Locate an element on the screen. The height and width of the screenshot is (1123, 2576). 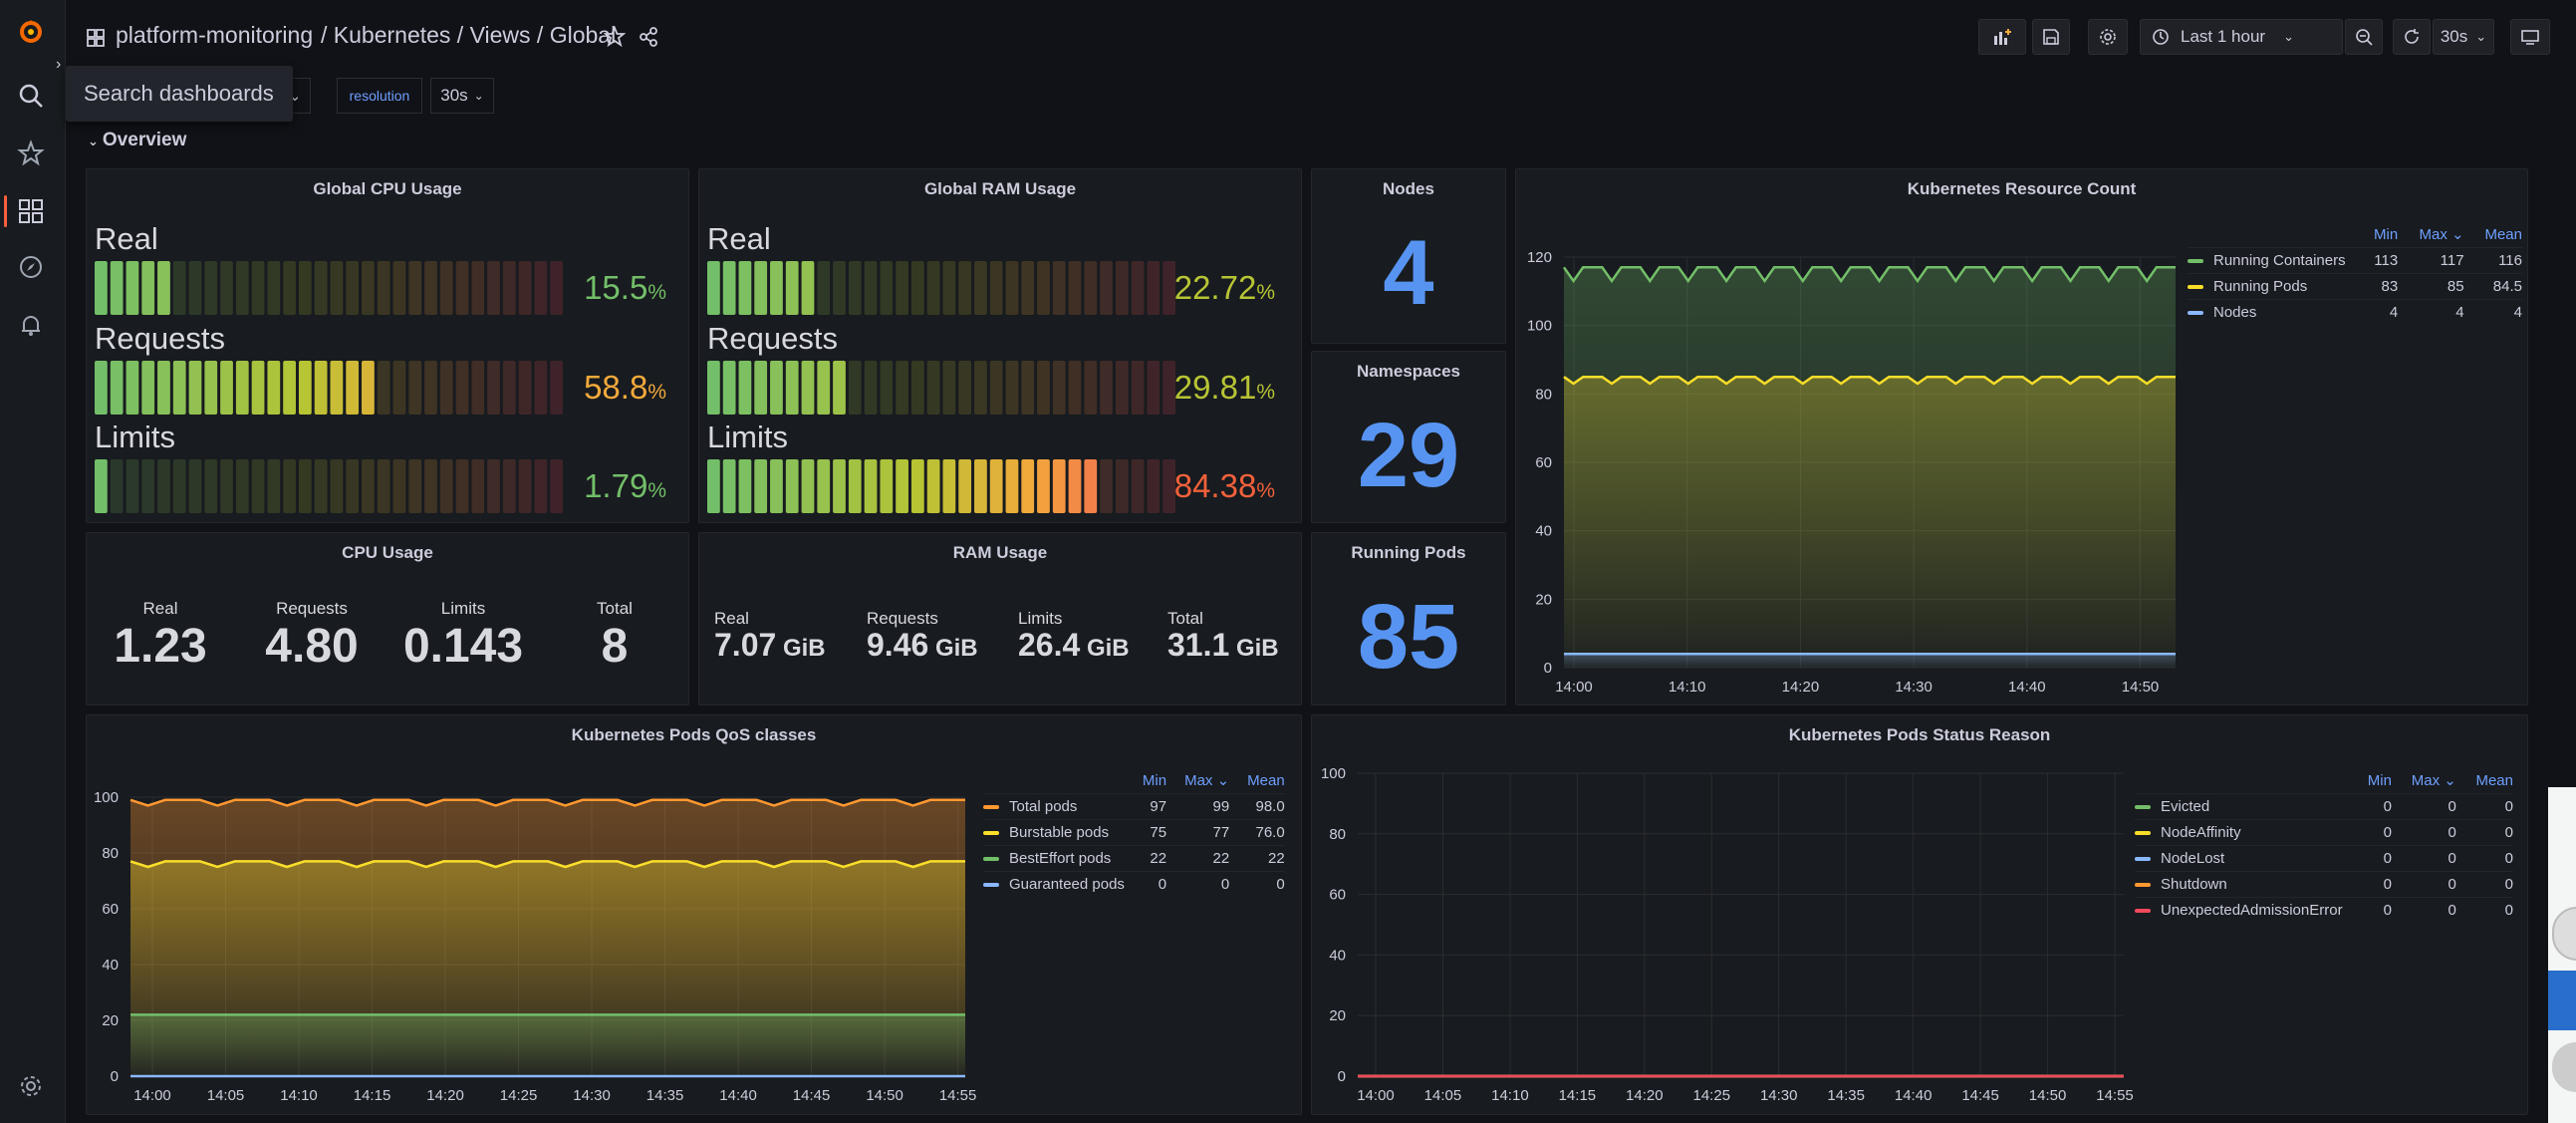
time-range-picker: Last 1 hour ⌄ is located at coordinates (2241, 37).